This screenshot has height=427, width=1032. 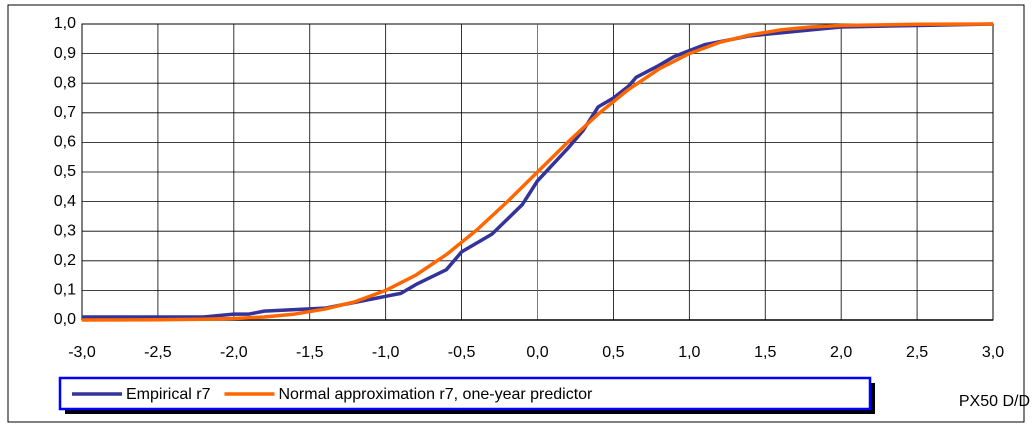 I want to click on x-tick-label: -2,5, so click(x=158, y=352).